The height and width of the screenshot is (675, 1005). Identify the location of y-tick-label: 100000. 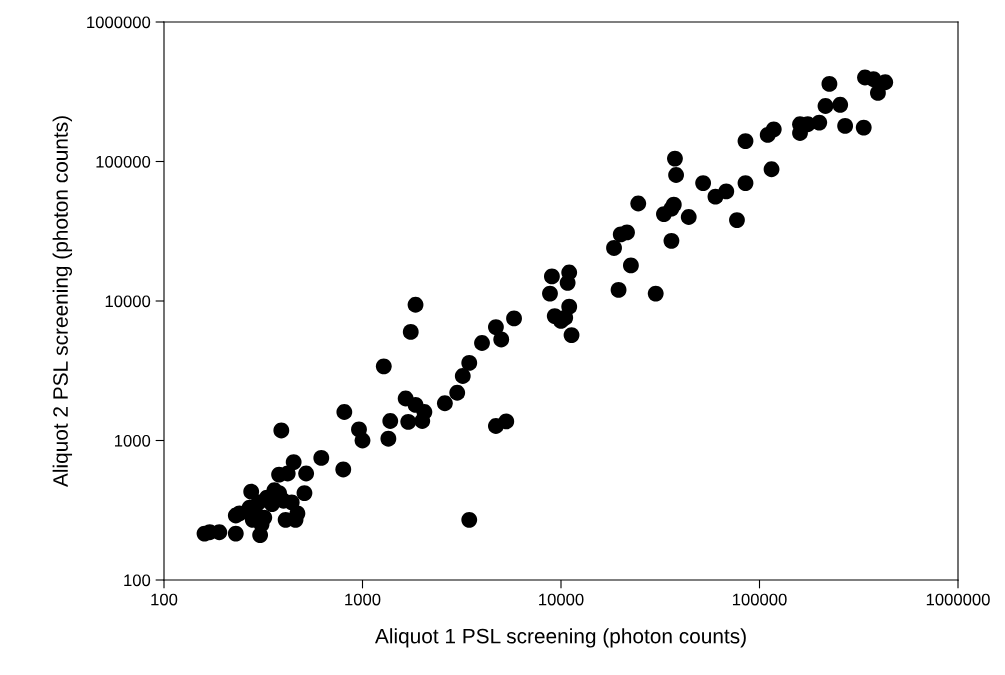
(123, 161).